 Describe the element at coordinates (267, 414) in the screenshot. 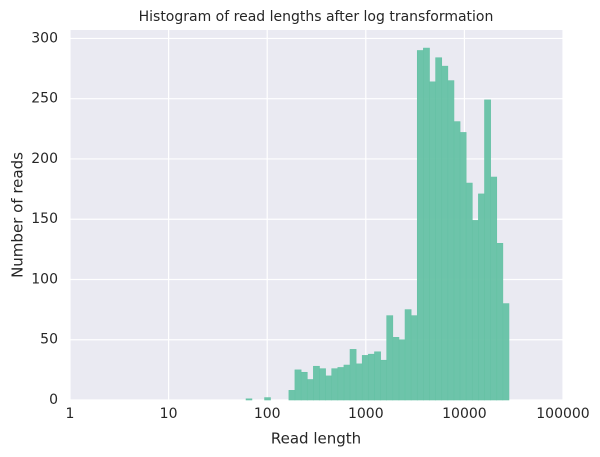

I see `x-tick-label: 100` at that location.